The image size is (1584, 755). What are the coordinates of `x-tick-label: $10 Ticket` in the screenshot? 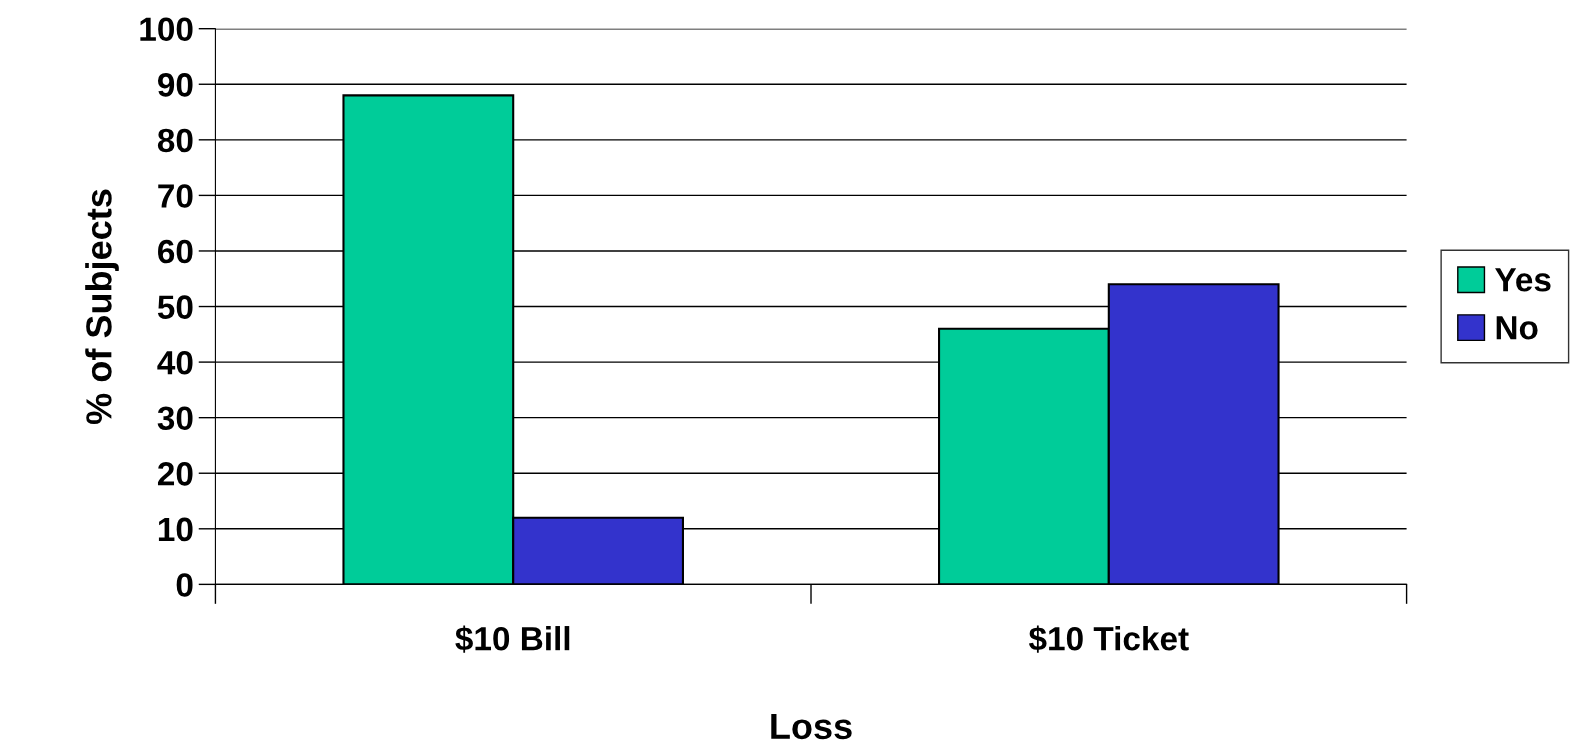 It's located at (1108, 639).